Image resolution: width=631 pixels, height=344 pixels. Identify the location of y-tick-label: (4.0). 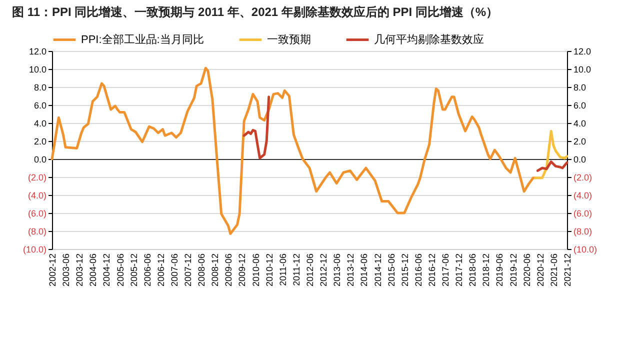
(37, 195).